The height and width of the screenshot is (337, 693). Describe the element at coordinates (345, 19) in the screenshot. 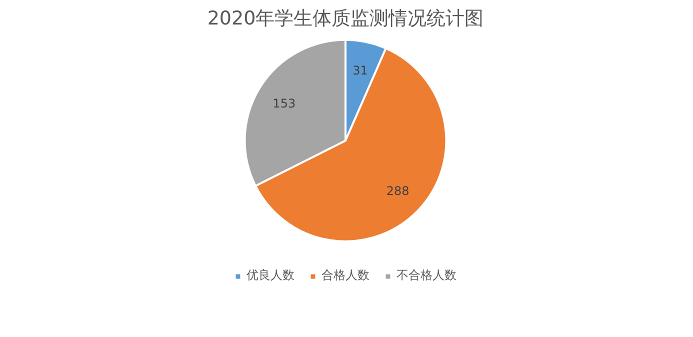

I see `chart-title: 2020年学生体质监测情况统计图` at that location.